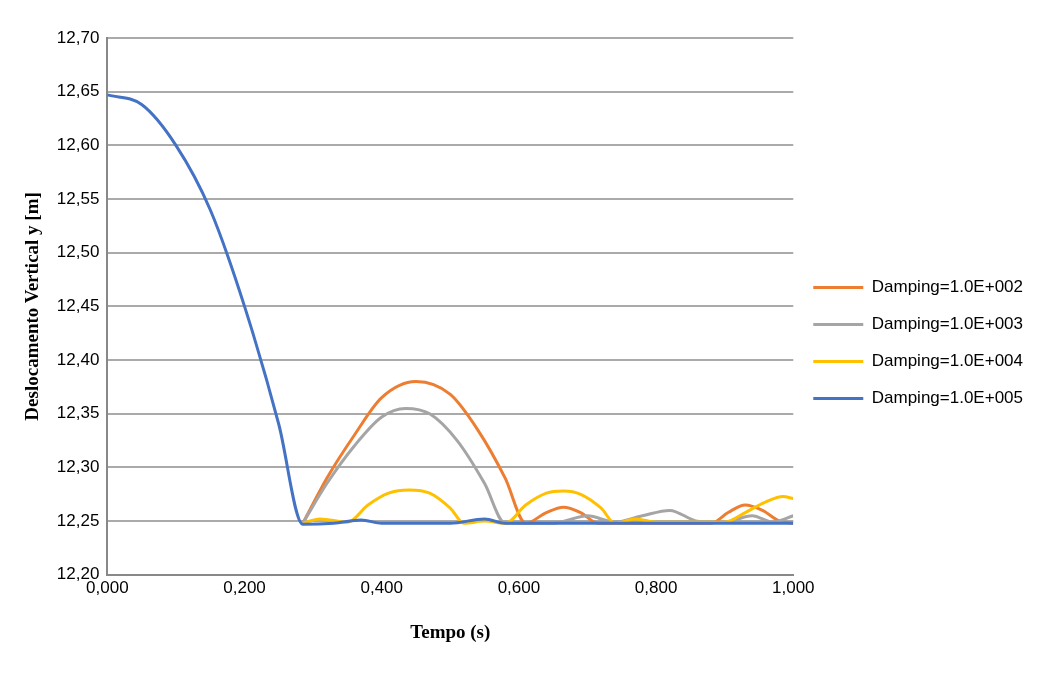 Image resolution: width=1053 pixels, height=681 pixels. What do you see at coordinates (78, 198) in the screenshot?
I see `y-tick-label: 12,55` at bounding box center [78, 198].